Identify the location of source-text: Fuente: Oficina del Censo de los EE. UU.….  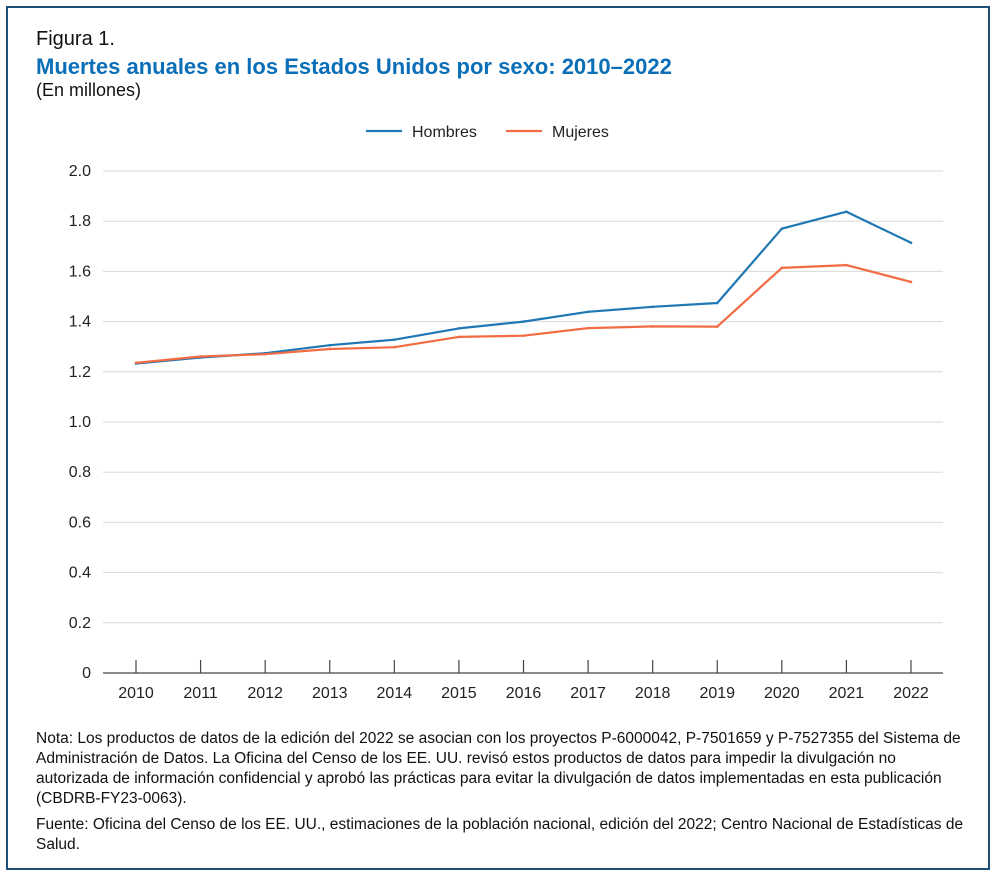
(500, 834).